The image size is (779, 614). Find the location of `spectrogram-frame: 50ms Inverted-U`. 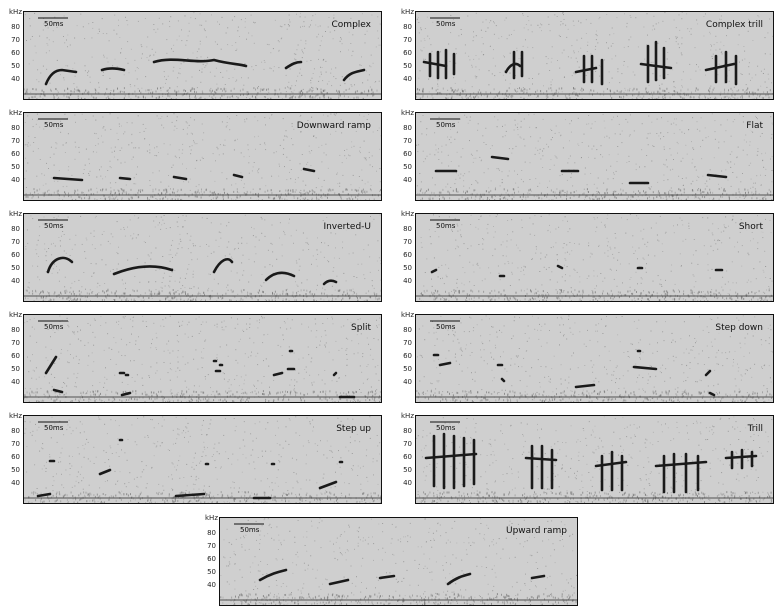

spectrogram-frame: 50ms Inverted-U is located at coordinates (202, 257).